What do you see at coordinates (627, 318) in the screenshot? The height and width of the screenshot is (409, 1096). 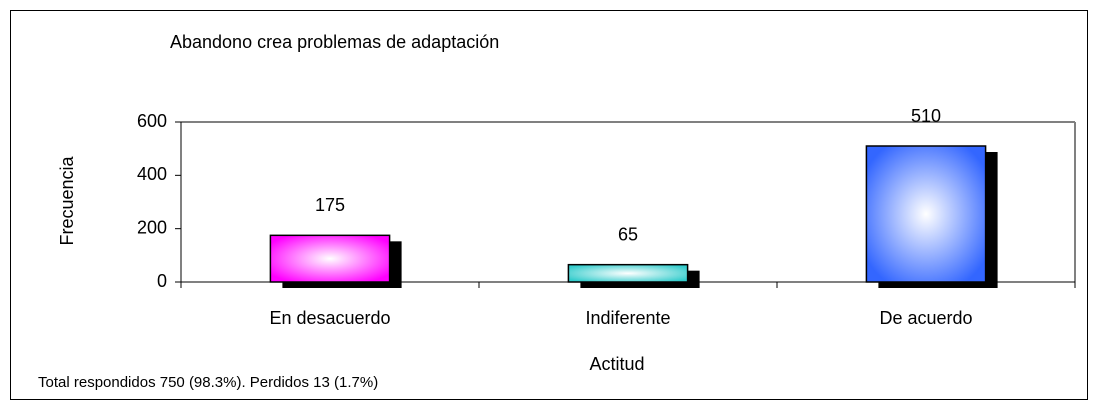 I see `x-tick-label: Indiferente` at bounding box center [627, 318].